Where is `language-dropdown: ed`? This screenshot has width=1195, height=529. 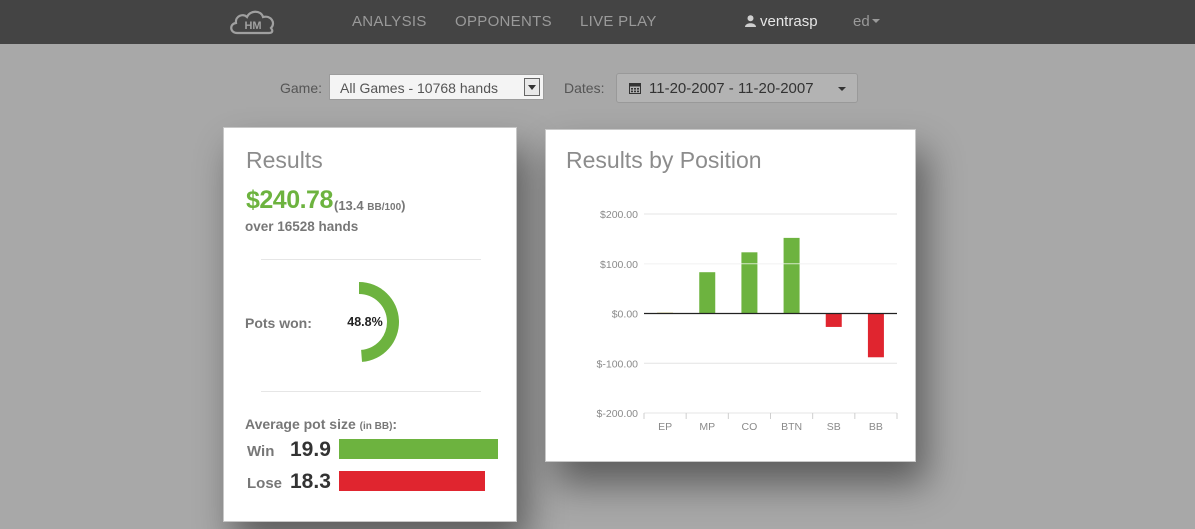 language-dropdown: ed is located at coordinates (866, 21).